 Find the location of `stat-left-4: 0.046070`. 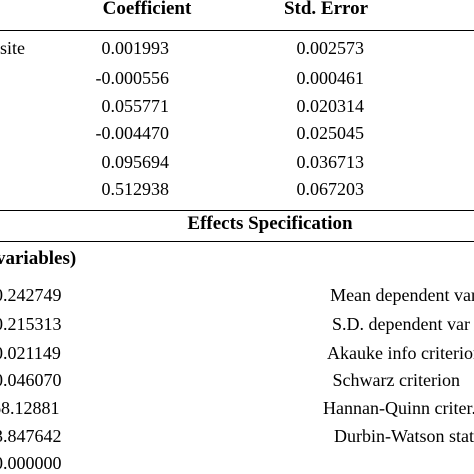

stat-left-4: 0.046070 is located at coordinates (31, 380).